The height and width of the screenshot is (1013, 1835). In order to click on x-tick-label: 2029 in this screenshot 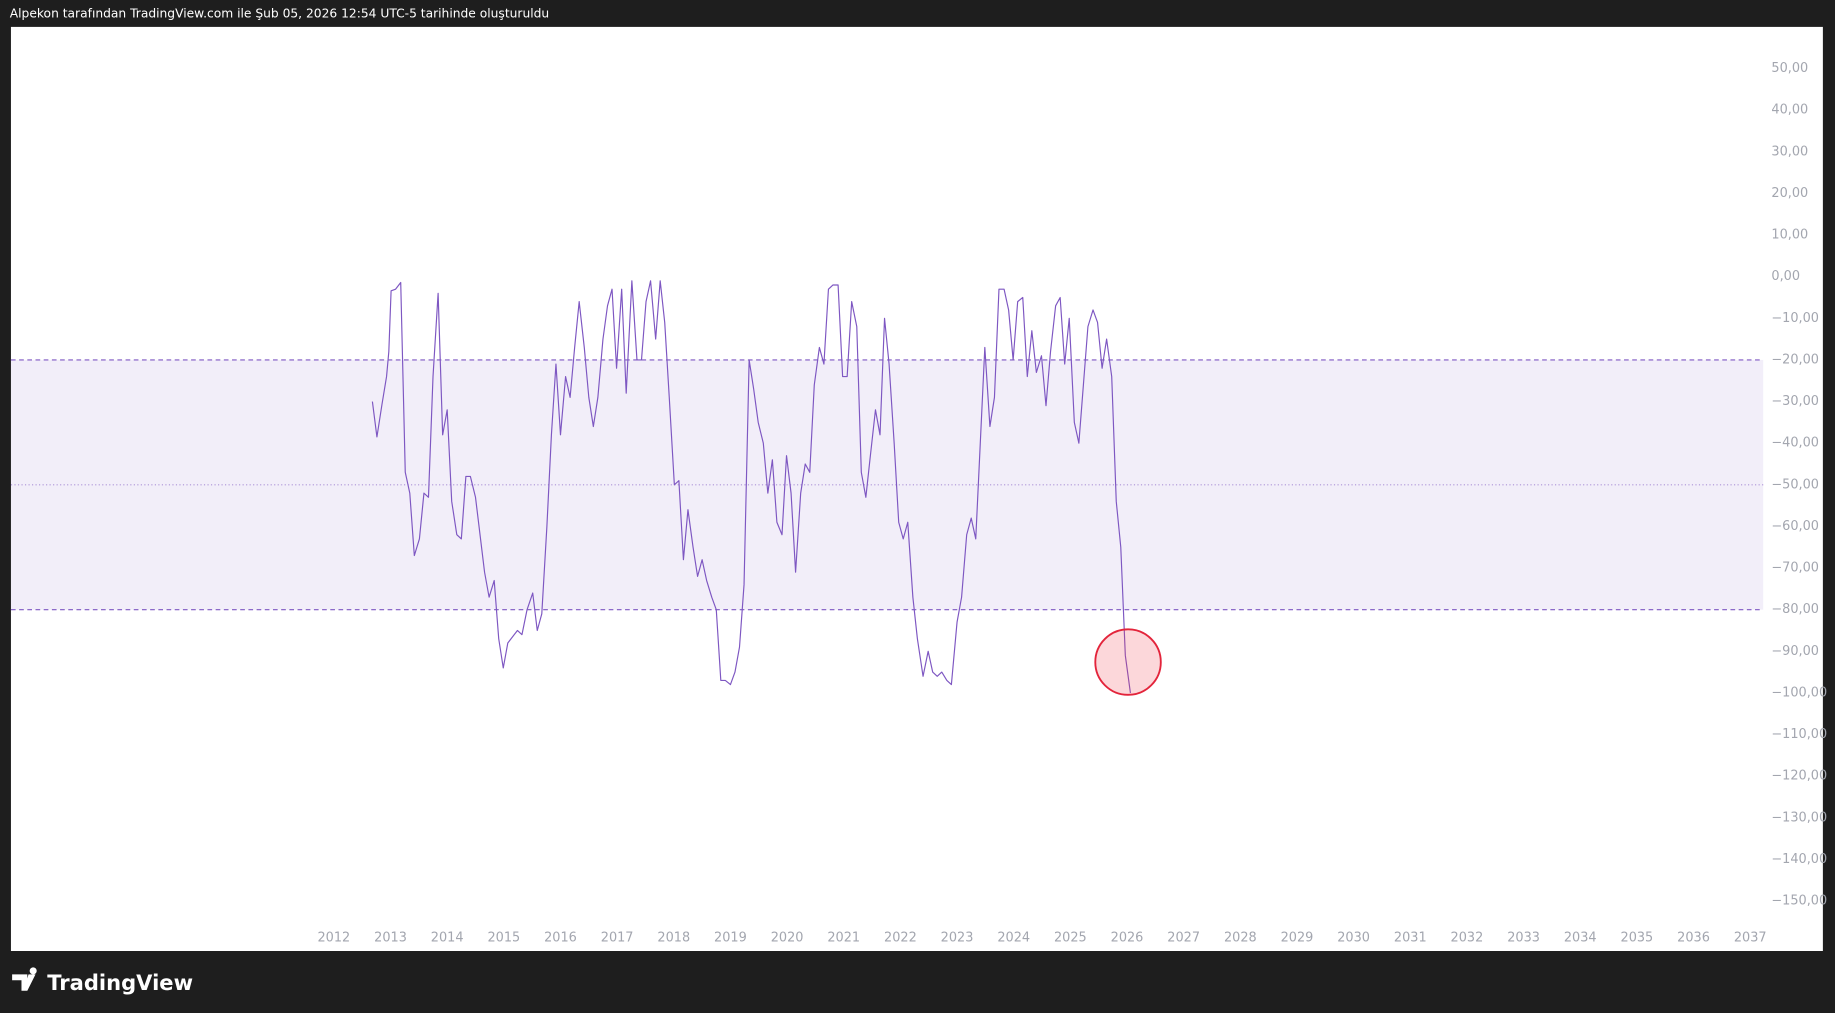, I will do `click(1297, 938)`.